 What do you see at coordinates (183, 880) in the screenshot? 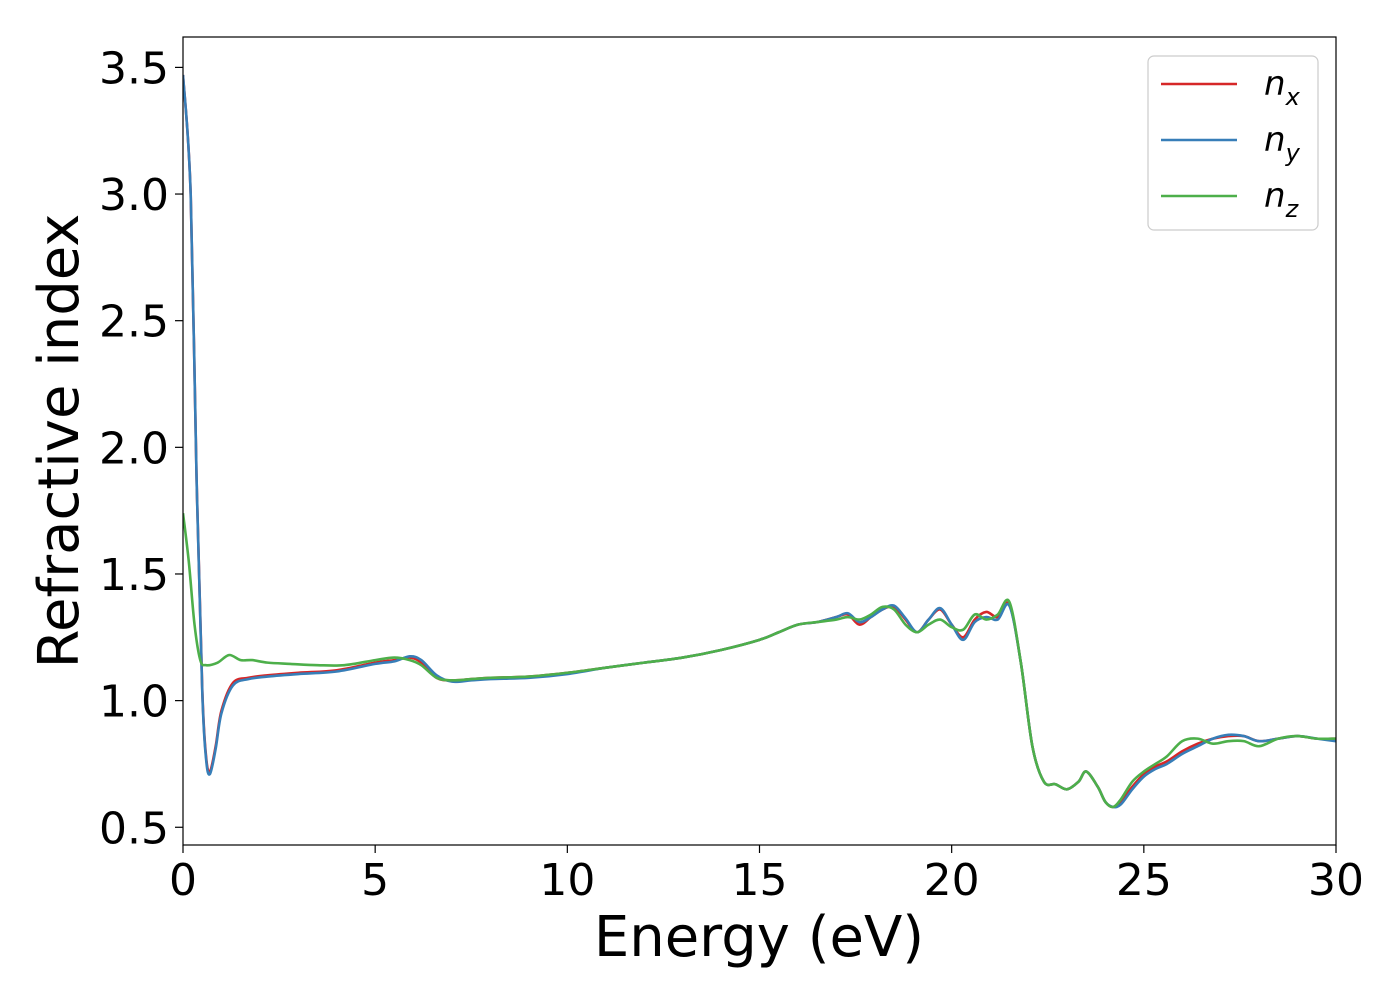
I see `x-tick-label: 0` at bounding box center [183, 880].